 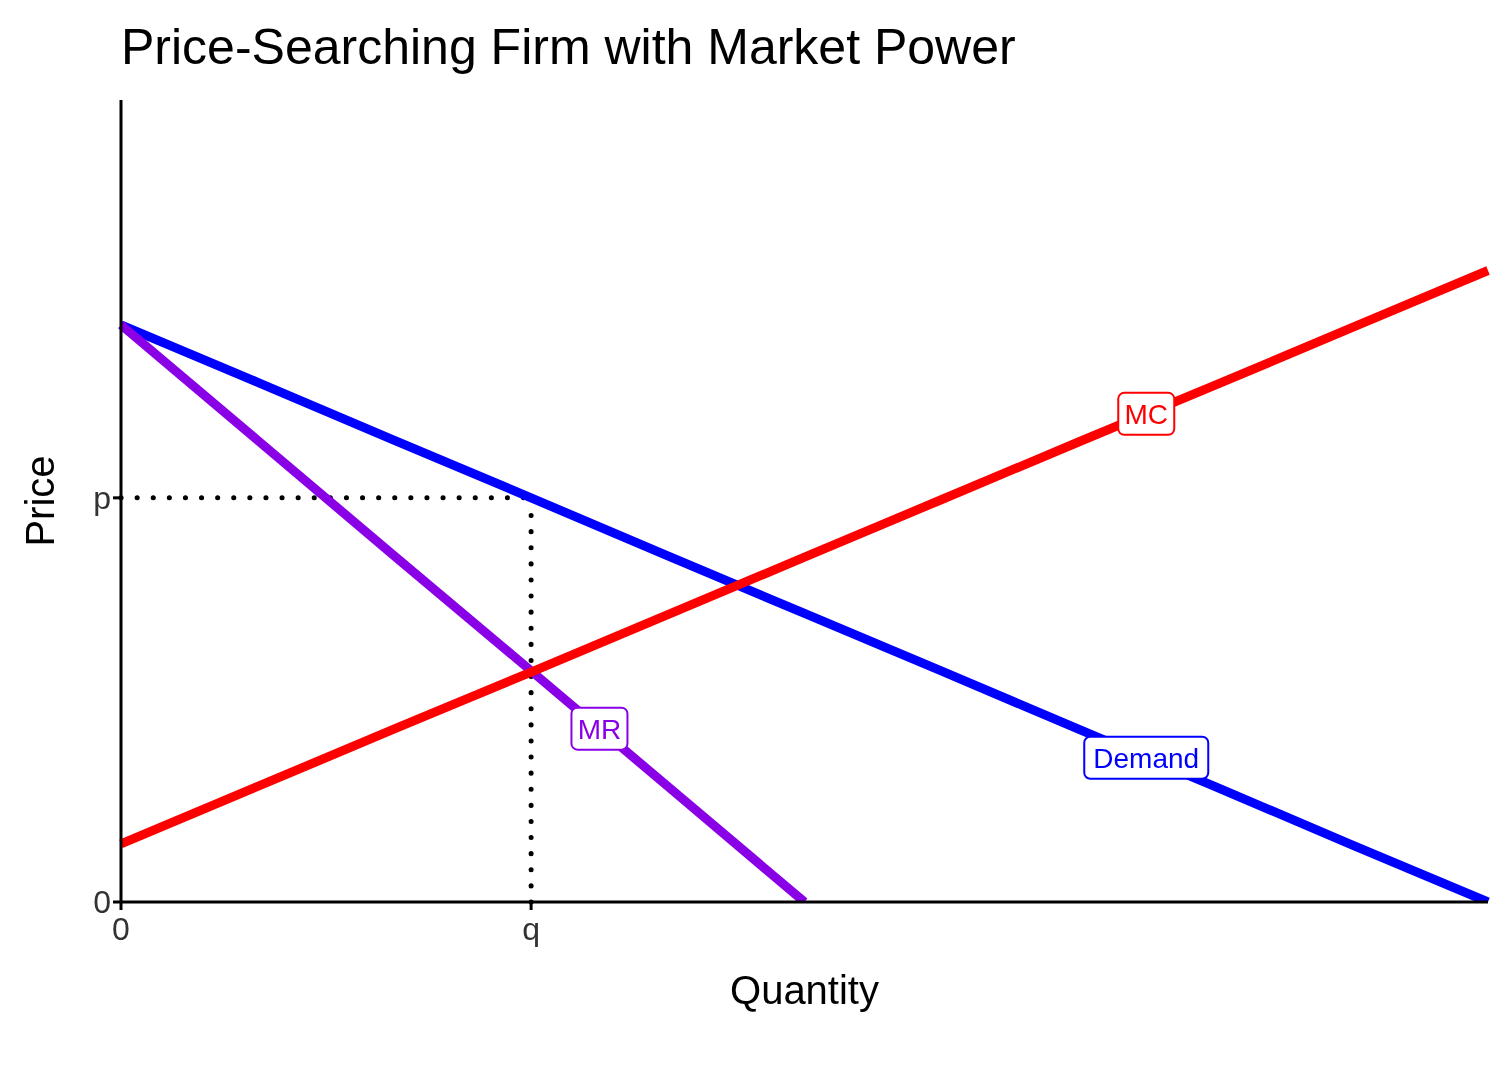 What do you see at coordinates (102, 902) in the screenshot?
I see `text: 0` at bounding box center [102, 902].